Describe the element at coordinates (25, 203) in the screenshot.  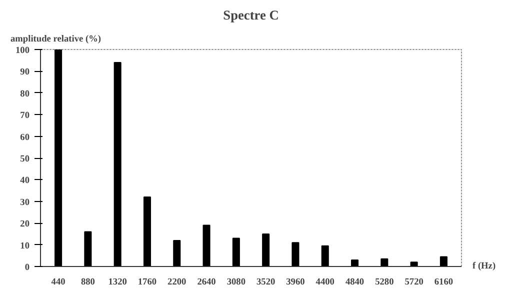
I see `y-tick-label: 30` at that location.